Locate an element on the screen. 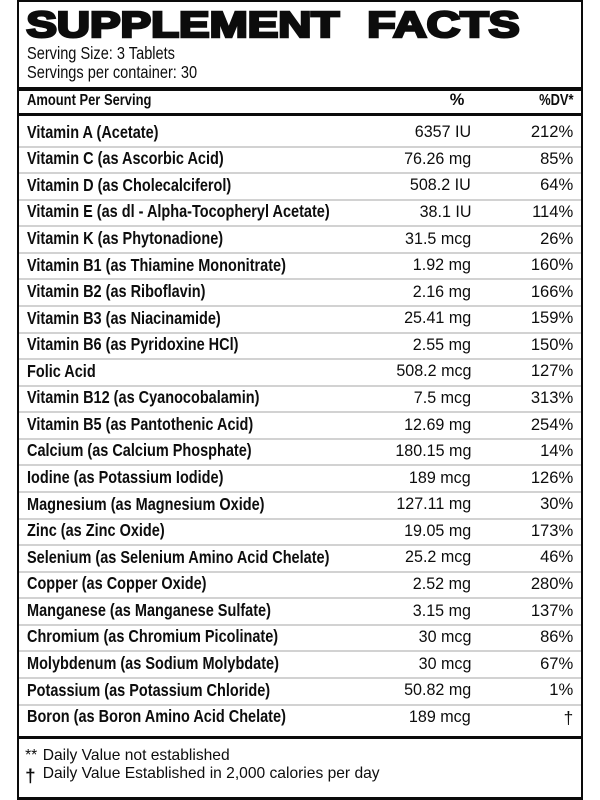  svg-text: FACTS is located at coordinates (443, 24).